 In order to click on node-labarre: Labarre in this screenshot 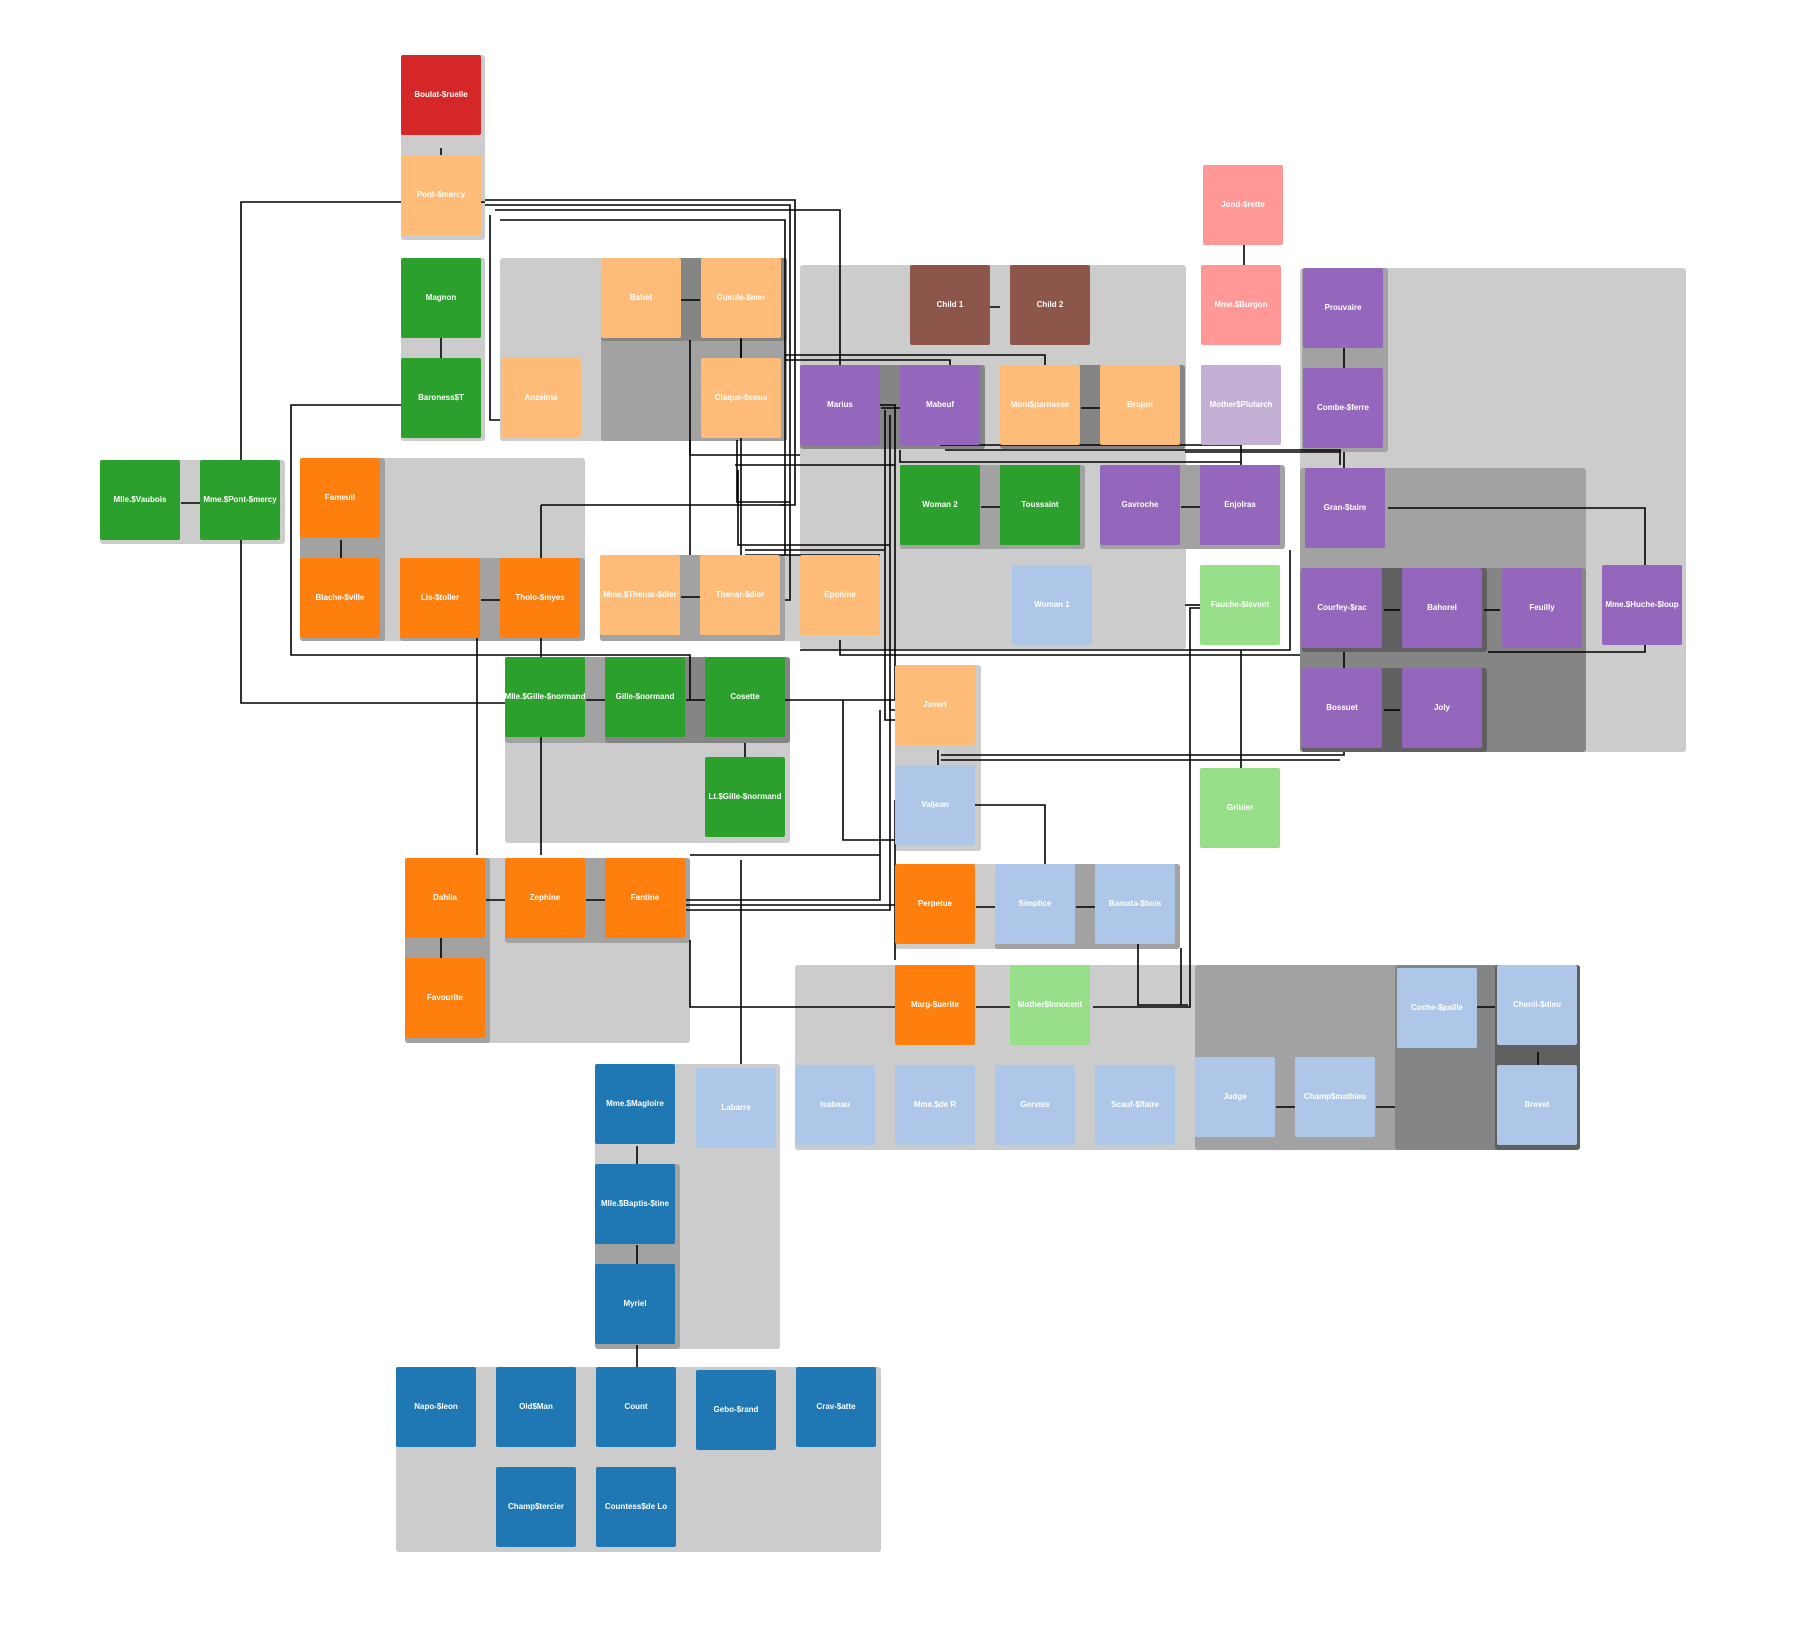, I will do `click(736, 1108)`.